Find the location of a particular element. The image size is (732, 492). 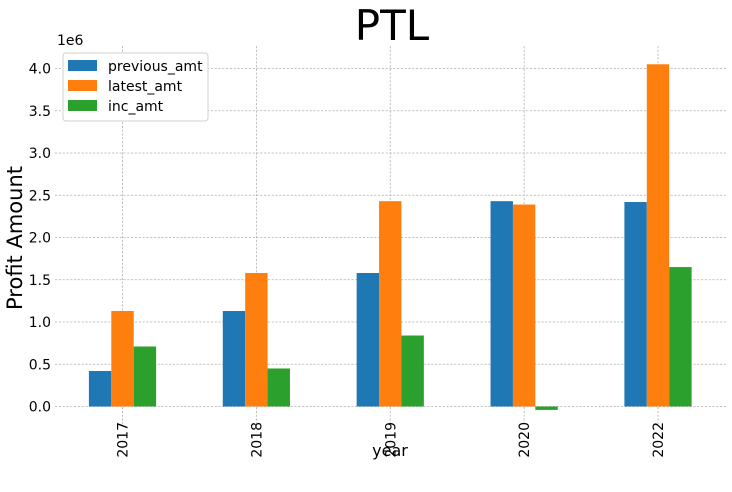

legend-swatch-inc_amt is located at coordinates (82, 105).